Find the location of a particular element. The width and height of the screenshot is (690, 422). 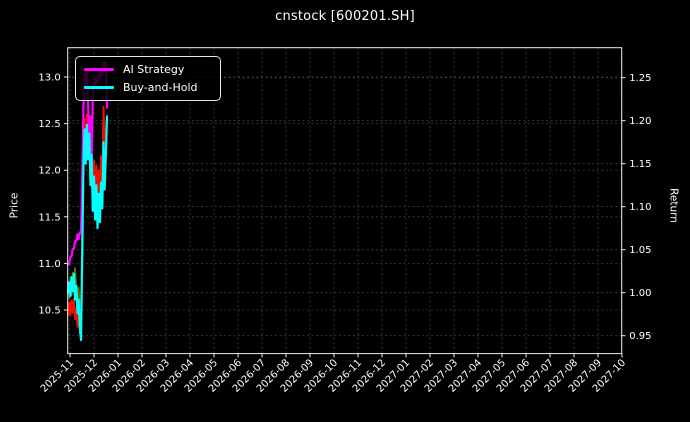

svg-text: 11.5 is located at coordinates (49, 217).